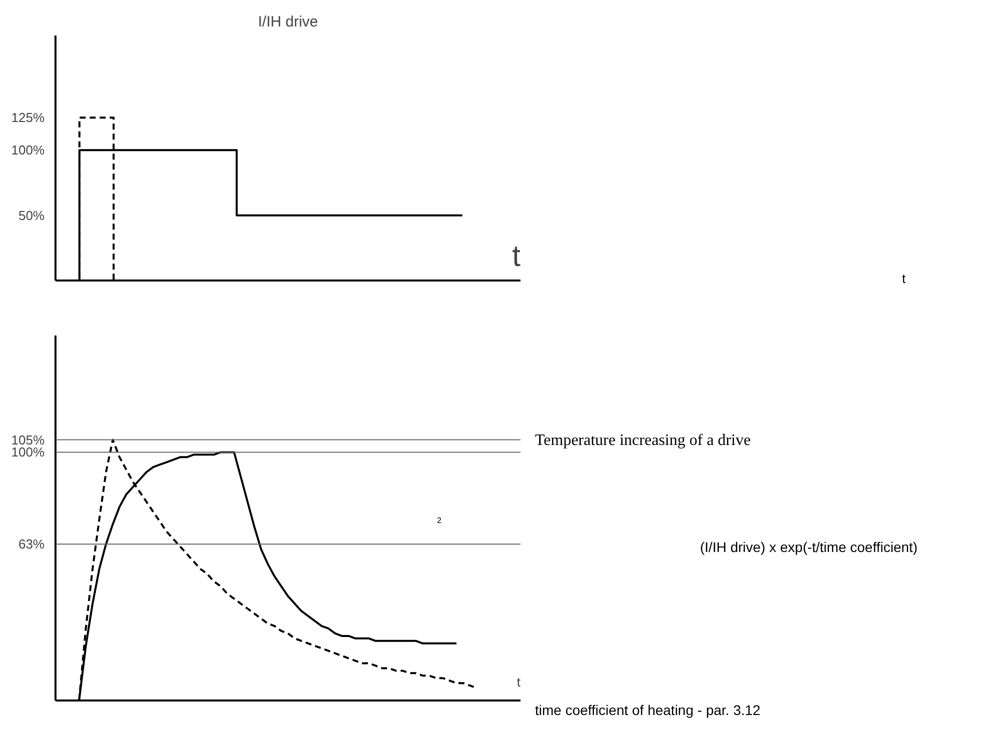 The height and width of the screenshot is (736, 985). I want to click on text: (I/IH drive) x exp(-t/time coefficient), so click(809, 547).